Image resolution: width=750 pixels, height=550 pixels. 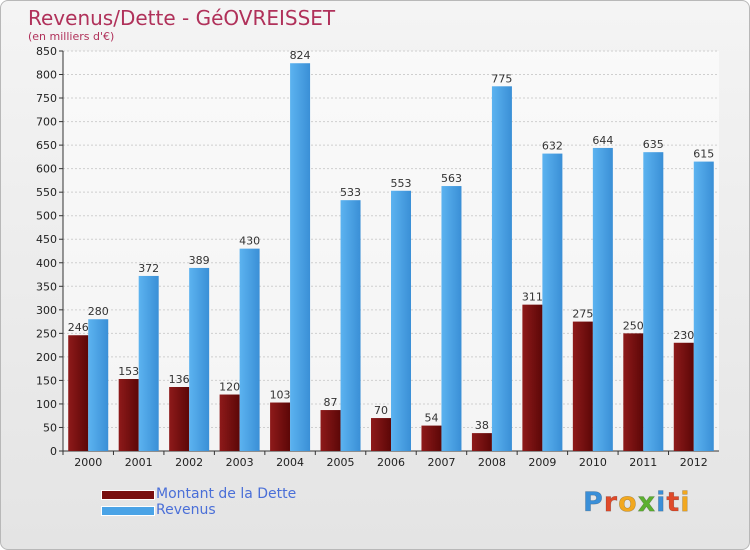 What do you see at coordinates (300, 55) in the screenshot?
I see `data-label-revenus: 824` at bounding box center [300, 55].